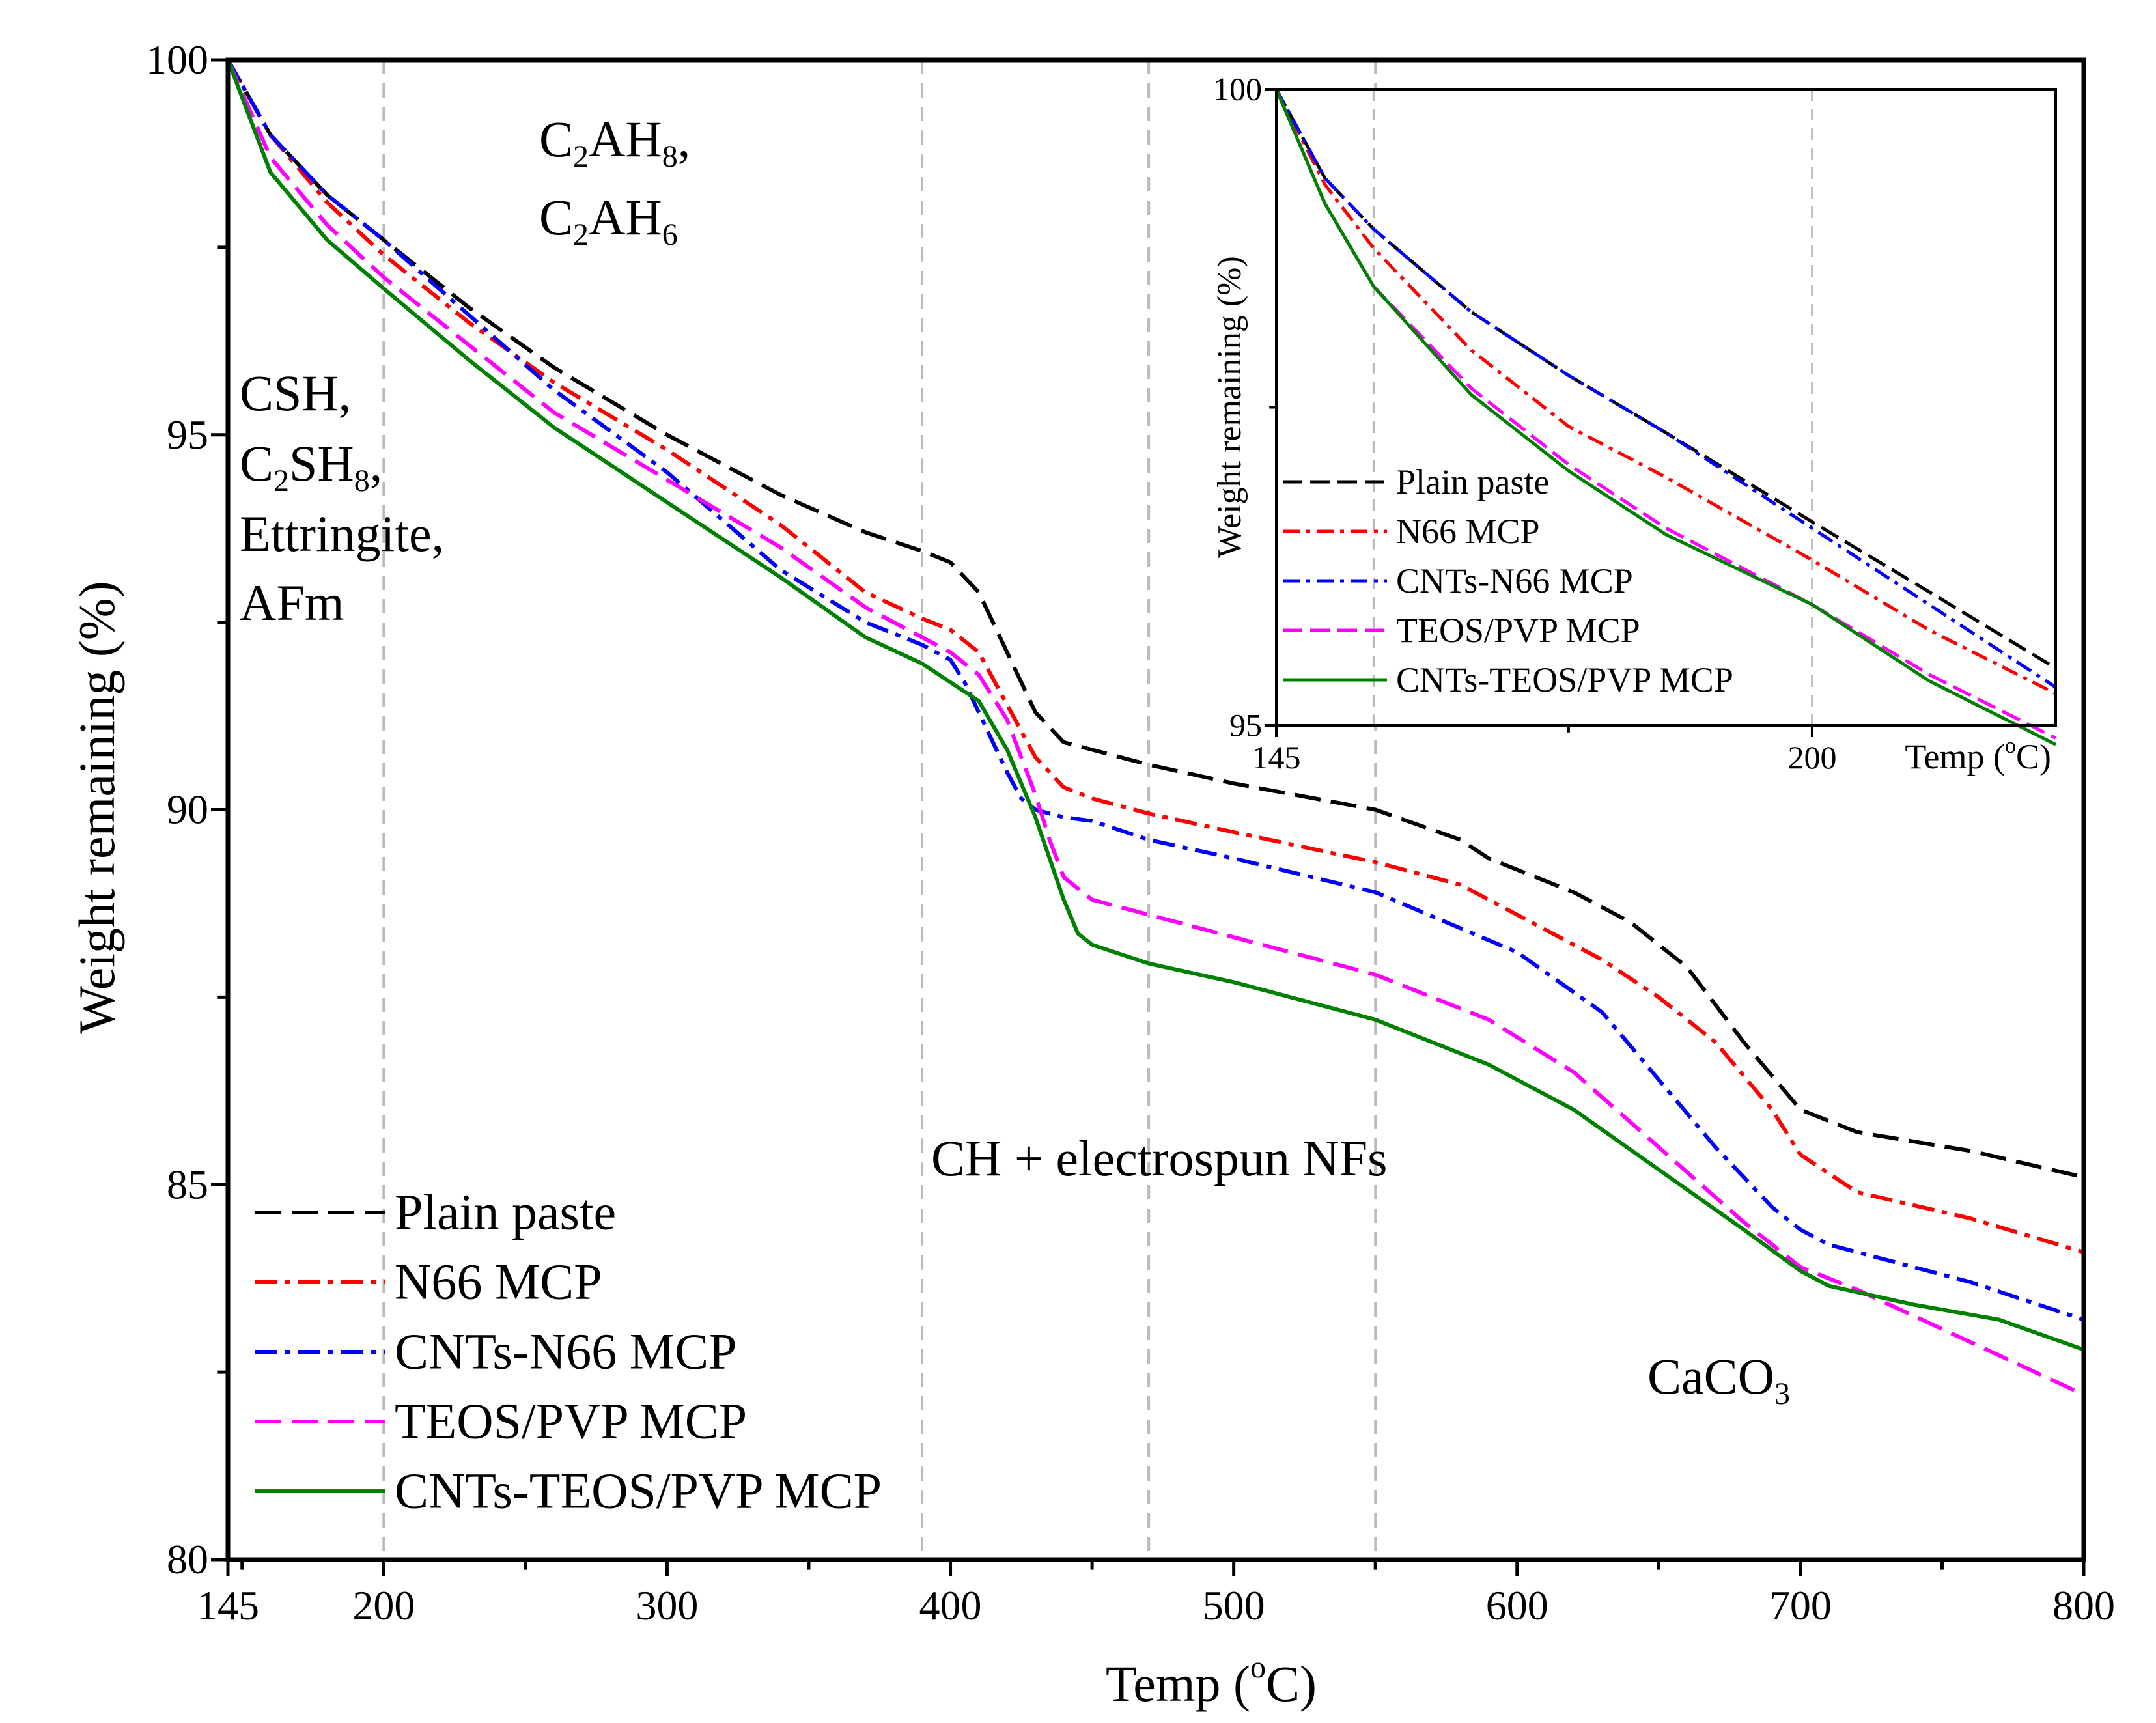  I want to click on main-x-tick-label-200: 200, so click(383, 1605).